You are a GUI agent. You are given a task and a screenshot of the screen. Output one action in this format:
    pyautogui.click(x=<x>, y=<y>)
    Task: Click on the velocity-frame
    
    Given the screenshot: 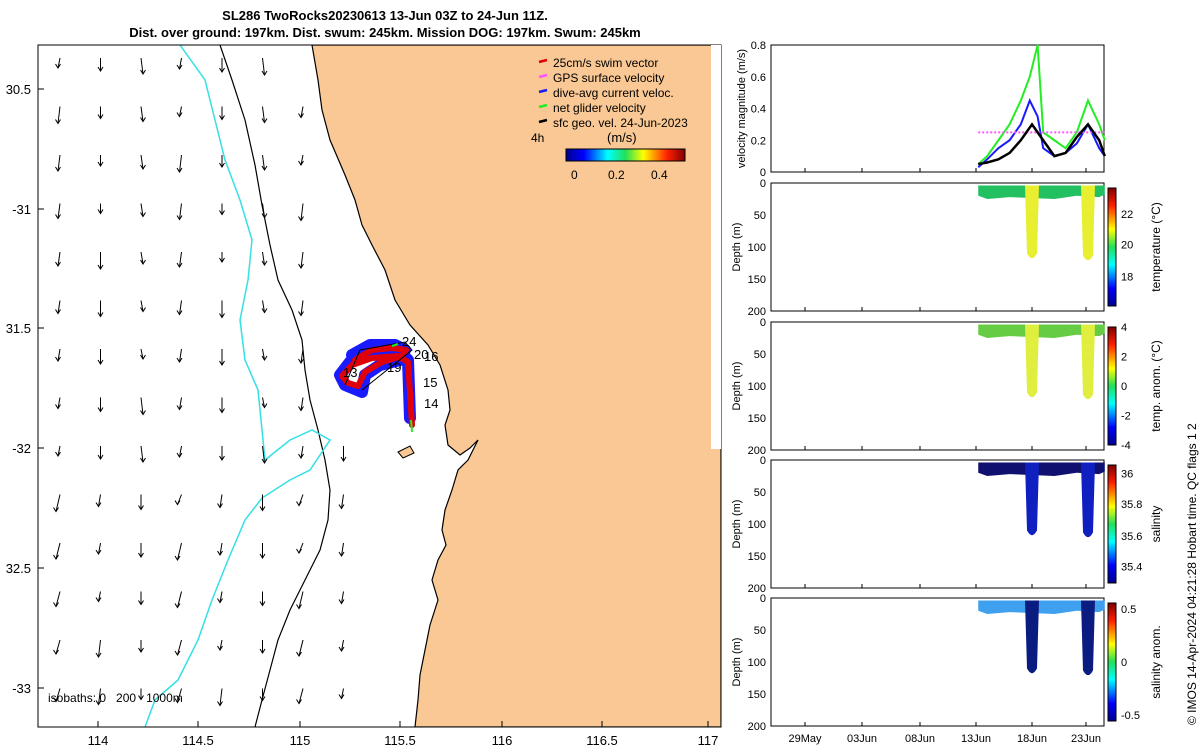 What is the action you would take?
    pyautogui.click(x=937, y=108)
    